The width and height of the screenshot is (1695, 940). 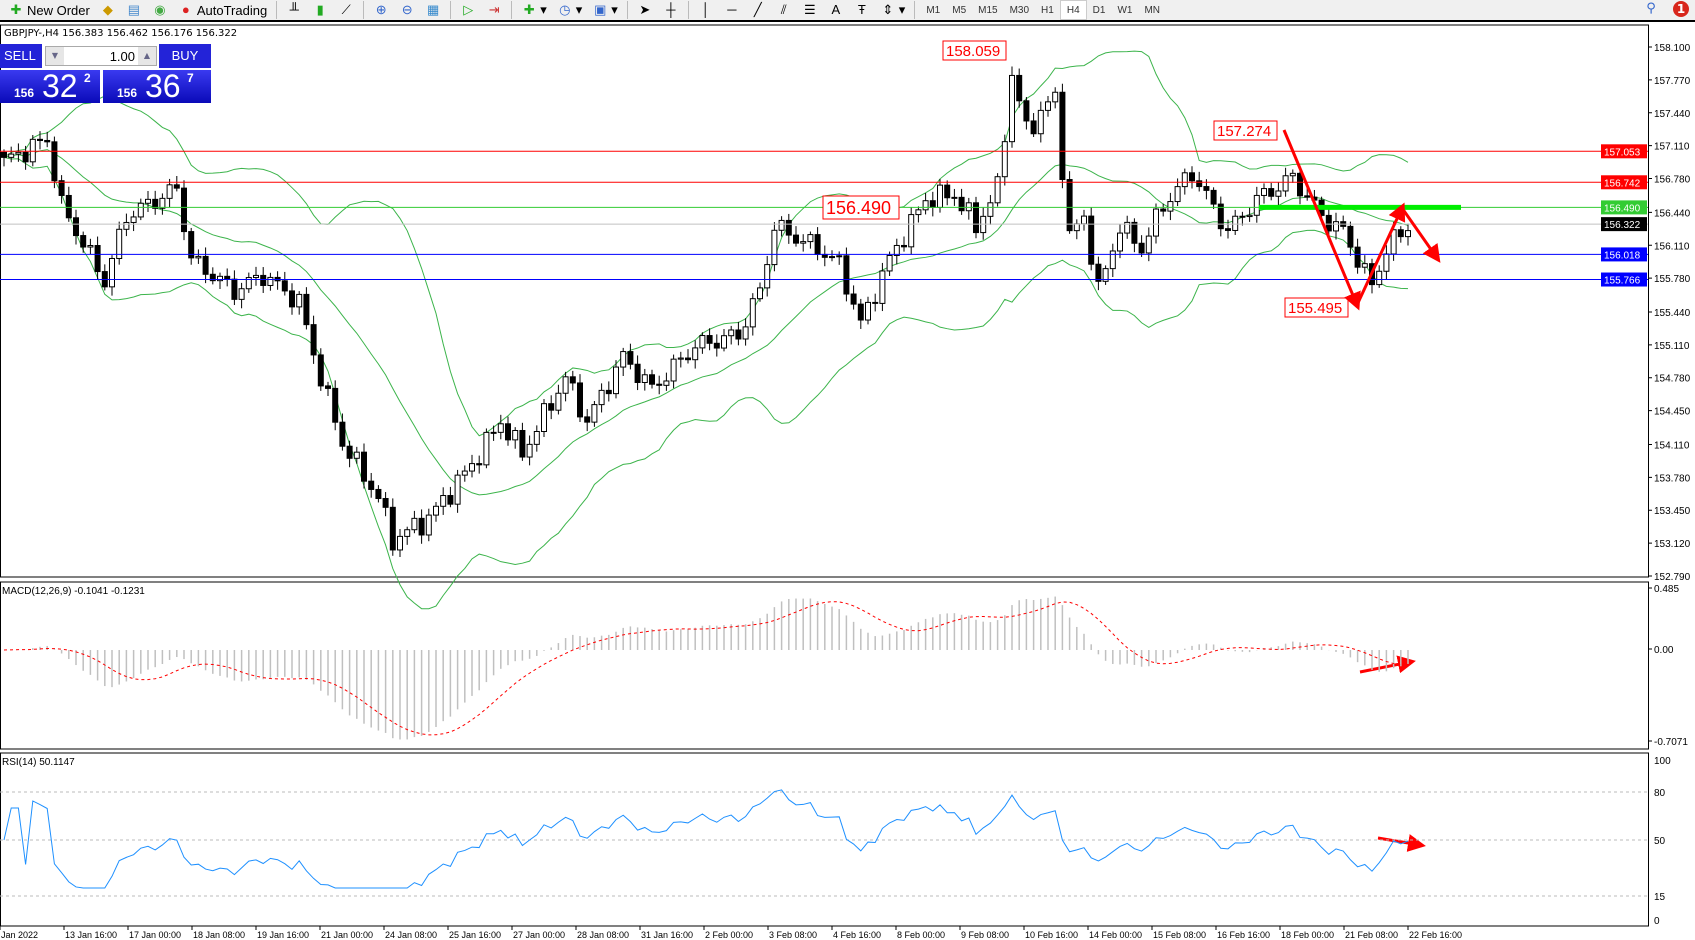 What do you see at coordinates (108, 10) in the screenshot?
I see `market-watch-button: ◆` at bounding box center [108, 10].